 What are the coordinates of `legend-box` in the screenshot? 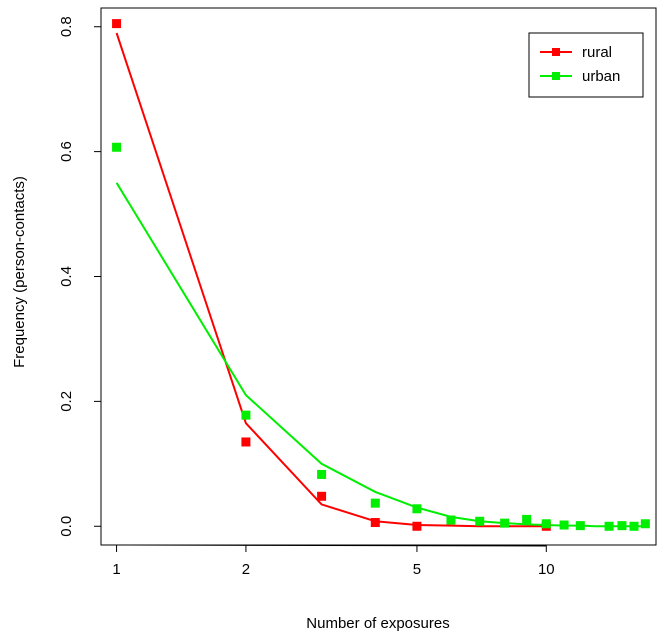 It's located at (586, 65).